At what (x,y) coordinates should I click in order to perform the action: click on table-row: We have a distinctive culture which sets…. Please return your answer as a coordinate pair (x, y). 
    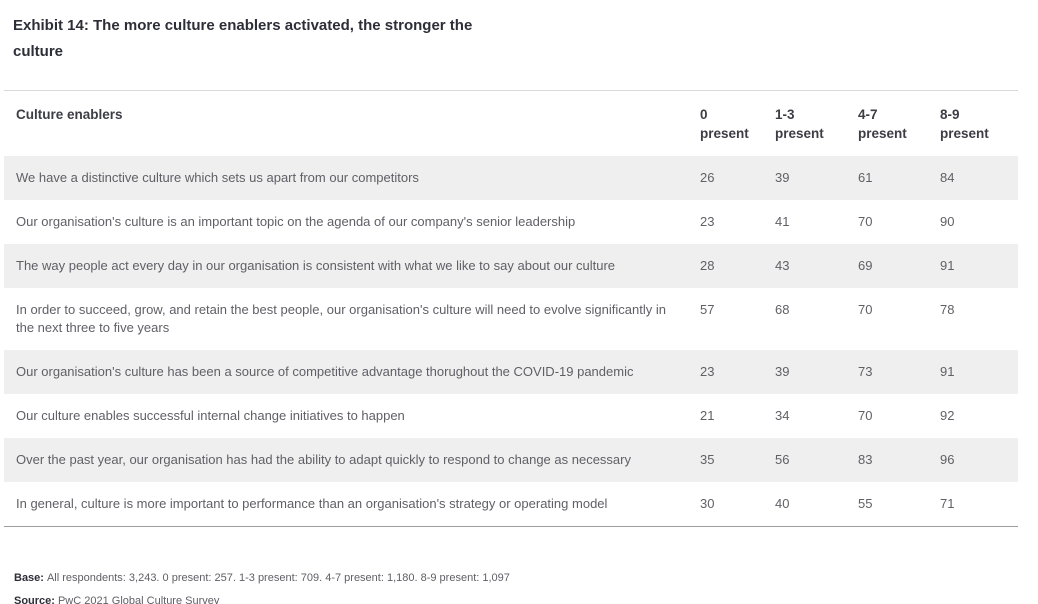
    Looking at the image, I should click on (511, 178).